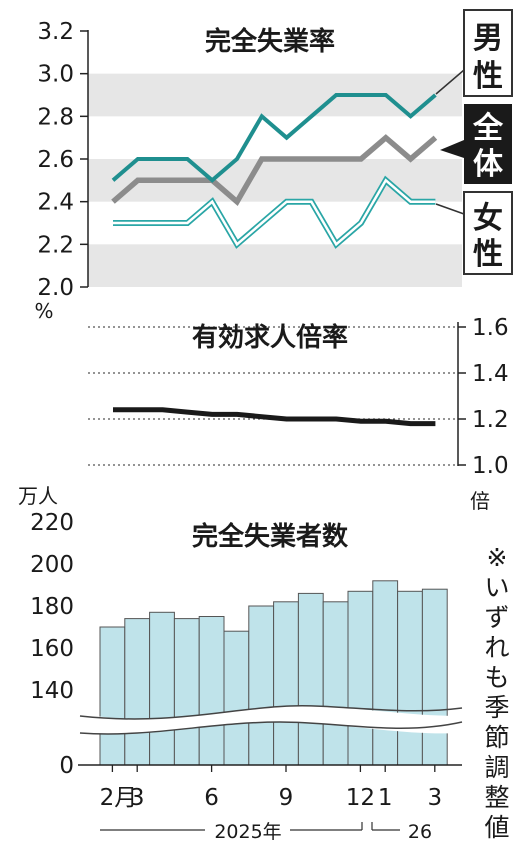 The image size is (529, 865). What do you see at coordinates (55, 32) in the screenshot?
I see `y-tick-label: 3.2` at bounding box center [55, 32].